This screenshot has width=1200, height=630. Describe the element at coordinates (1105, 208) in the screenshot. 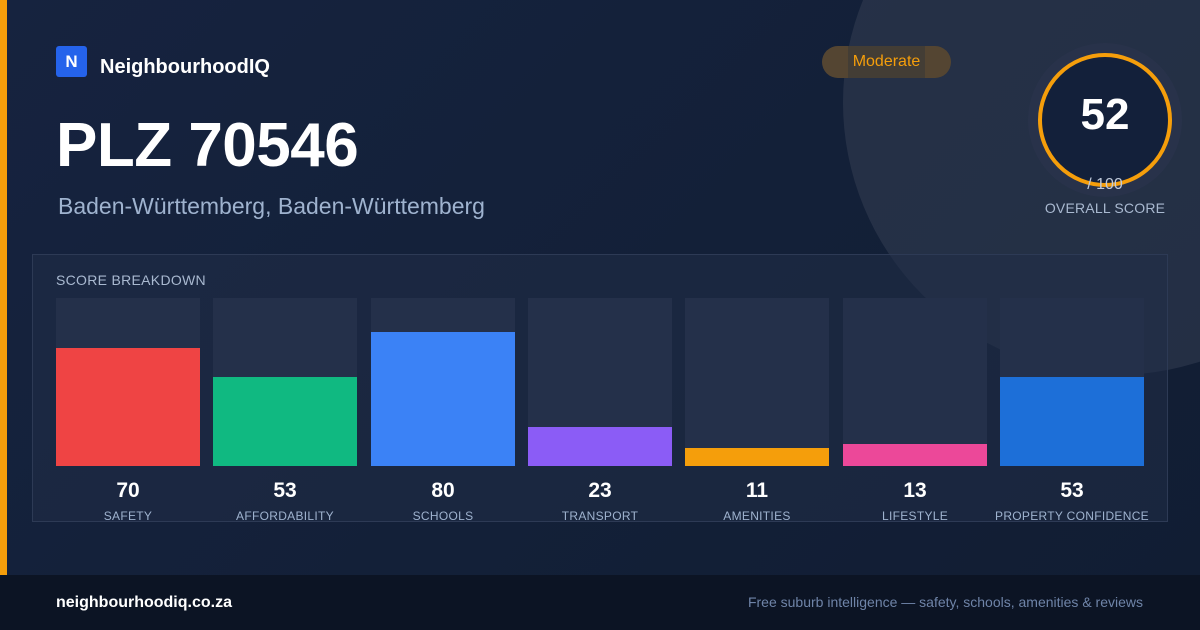

I see `overall-score-label: OVERALL SCORE` at that location.